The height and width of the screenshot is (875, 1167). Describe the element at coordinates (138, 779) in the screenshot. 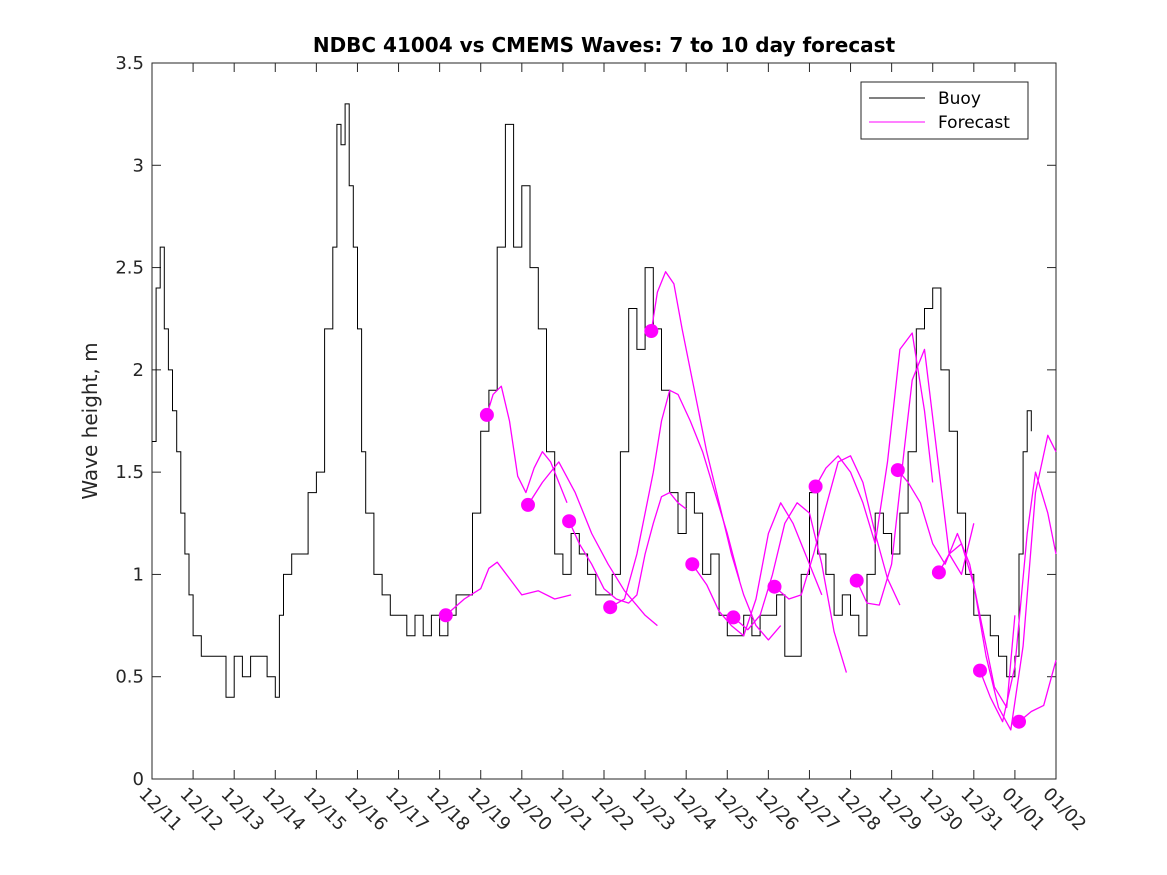

I see `y-tick-label: 0` at that location.